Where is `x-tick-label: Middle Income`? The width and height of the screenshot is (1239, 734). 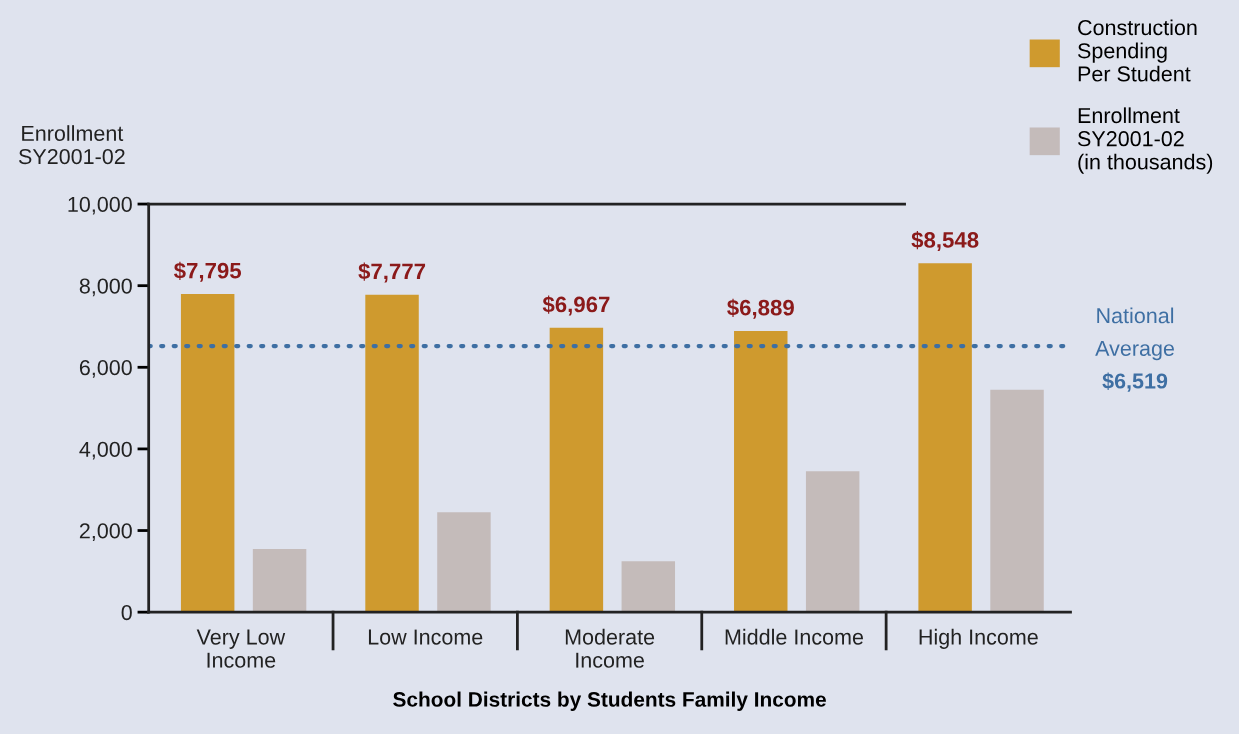 x-tick-label: Middle Income is located at coordinates (794, 636).